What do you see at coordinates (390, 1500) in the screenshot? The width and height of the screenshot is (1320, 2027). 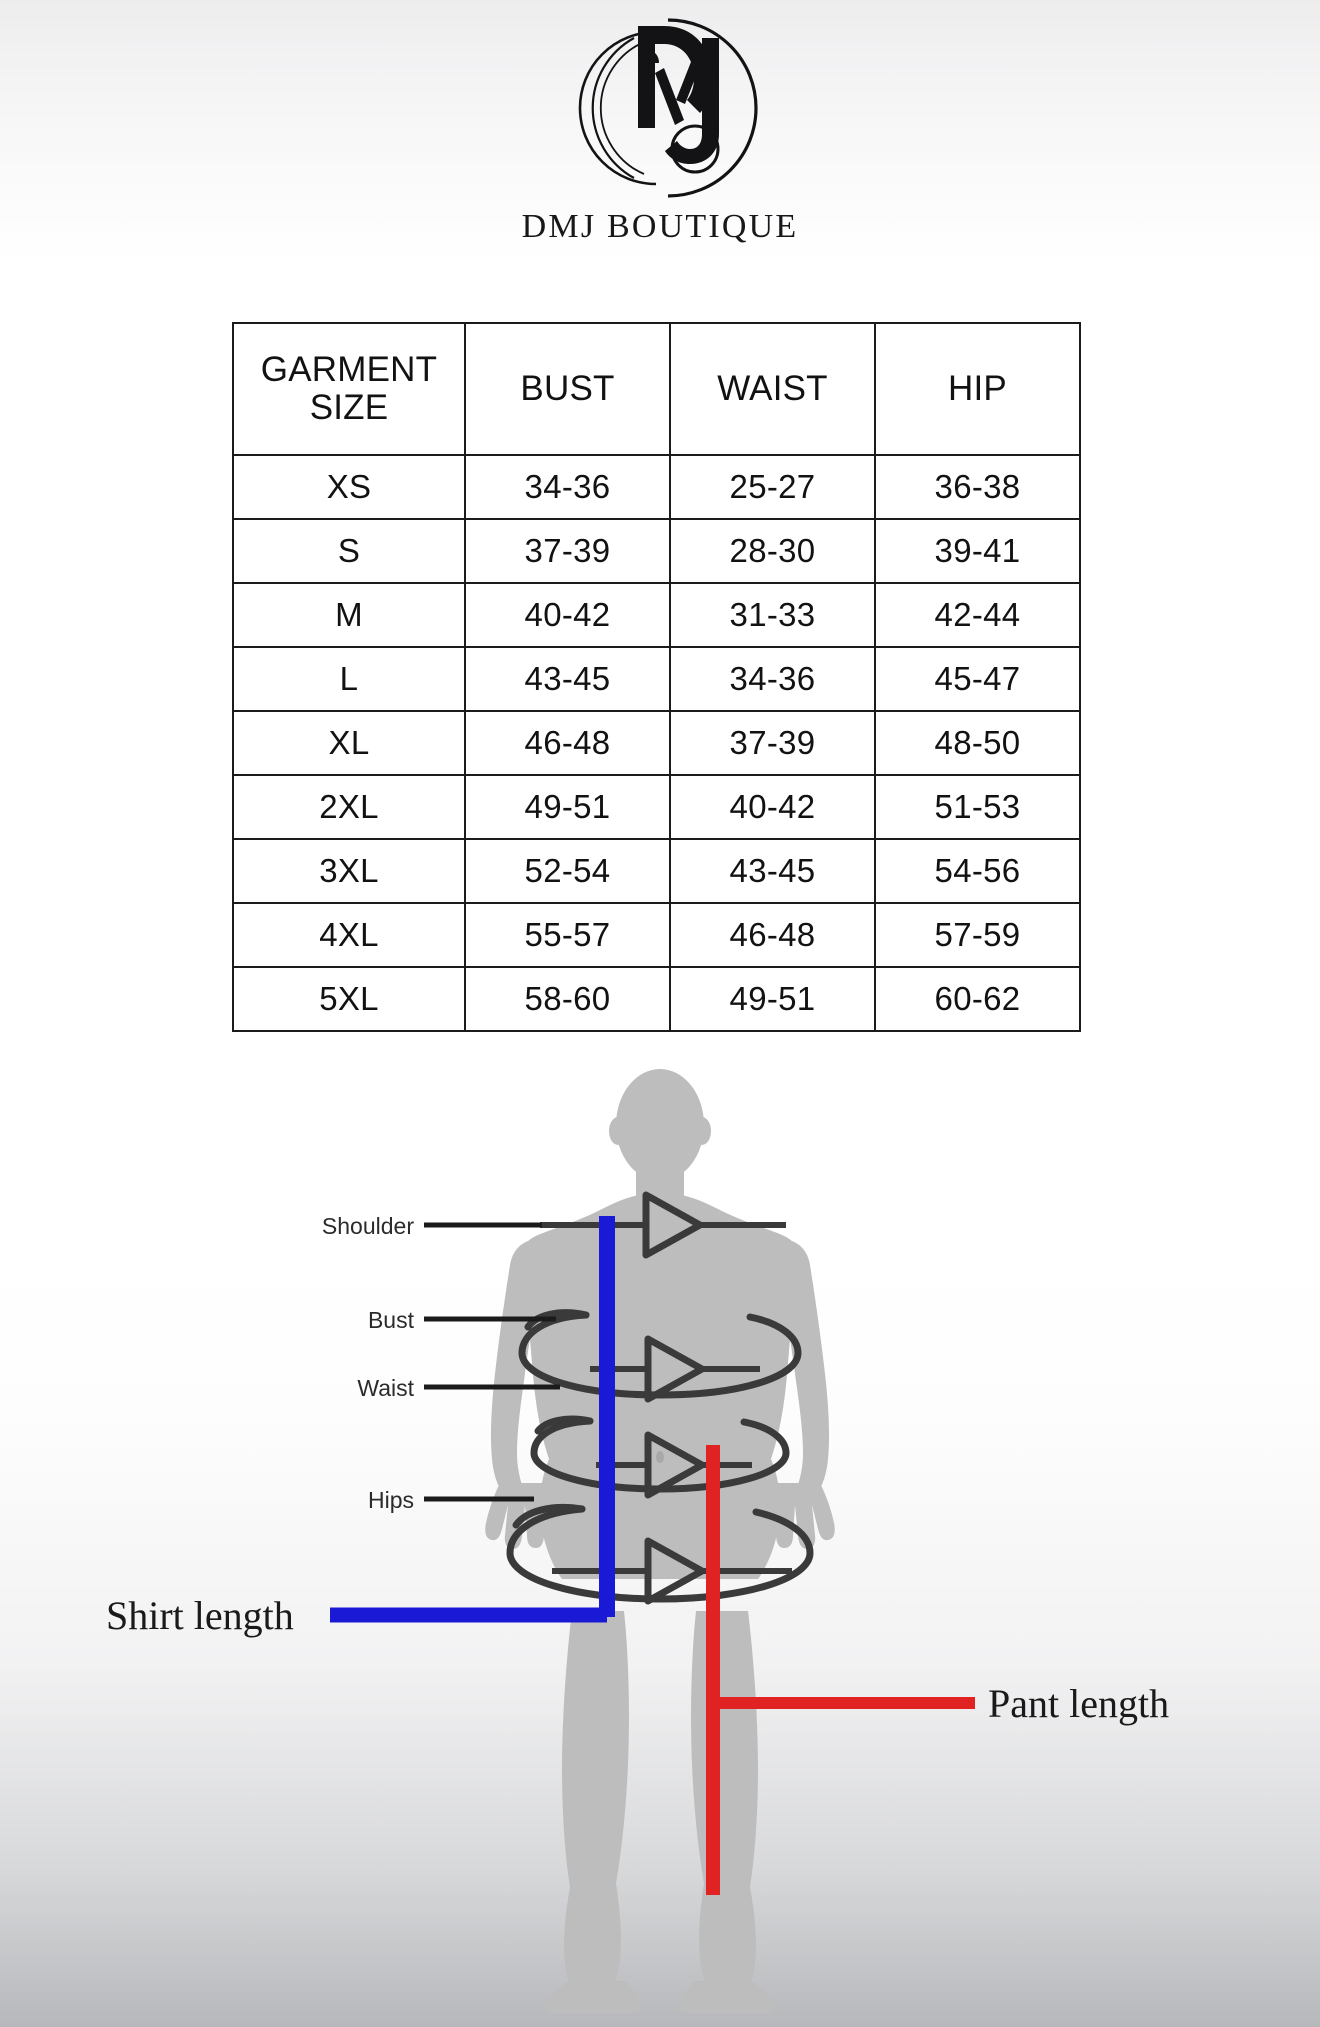 I see `label-hips: Hips` at bounding box center [390, 1500].